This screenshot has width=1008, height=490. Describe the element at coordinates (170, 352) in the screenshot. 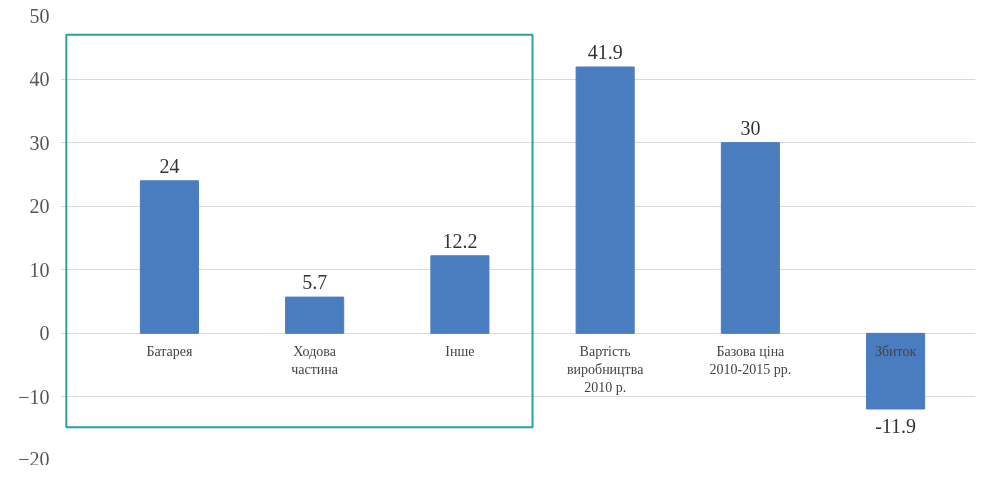

I see `x-tick-label: Батарея` at that location.